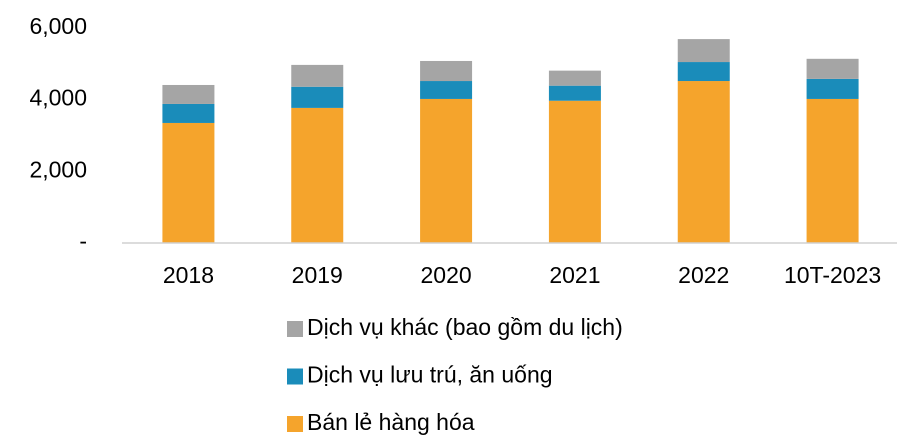  Describe the element at coordinates (317, 275) in the screenshot. I see `x-tick-label: 2019` at that location.